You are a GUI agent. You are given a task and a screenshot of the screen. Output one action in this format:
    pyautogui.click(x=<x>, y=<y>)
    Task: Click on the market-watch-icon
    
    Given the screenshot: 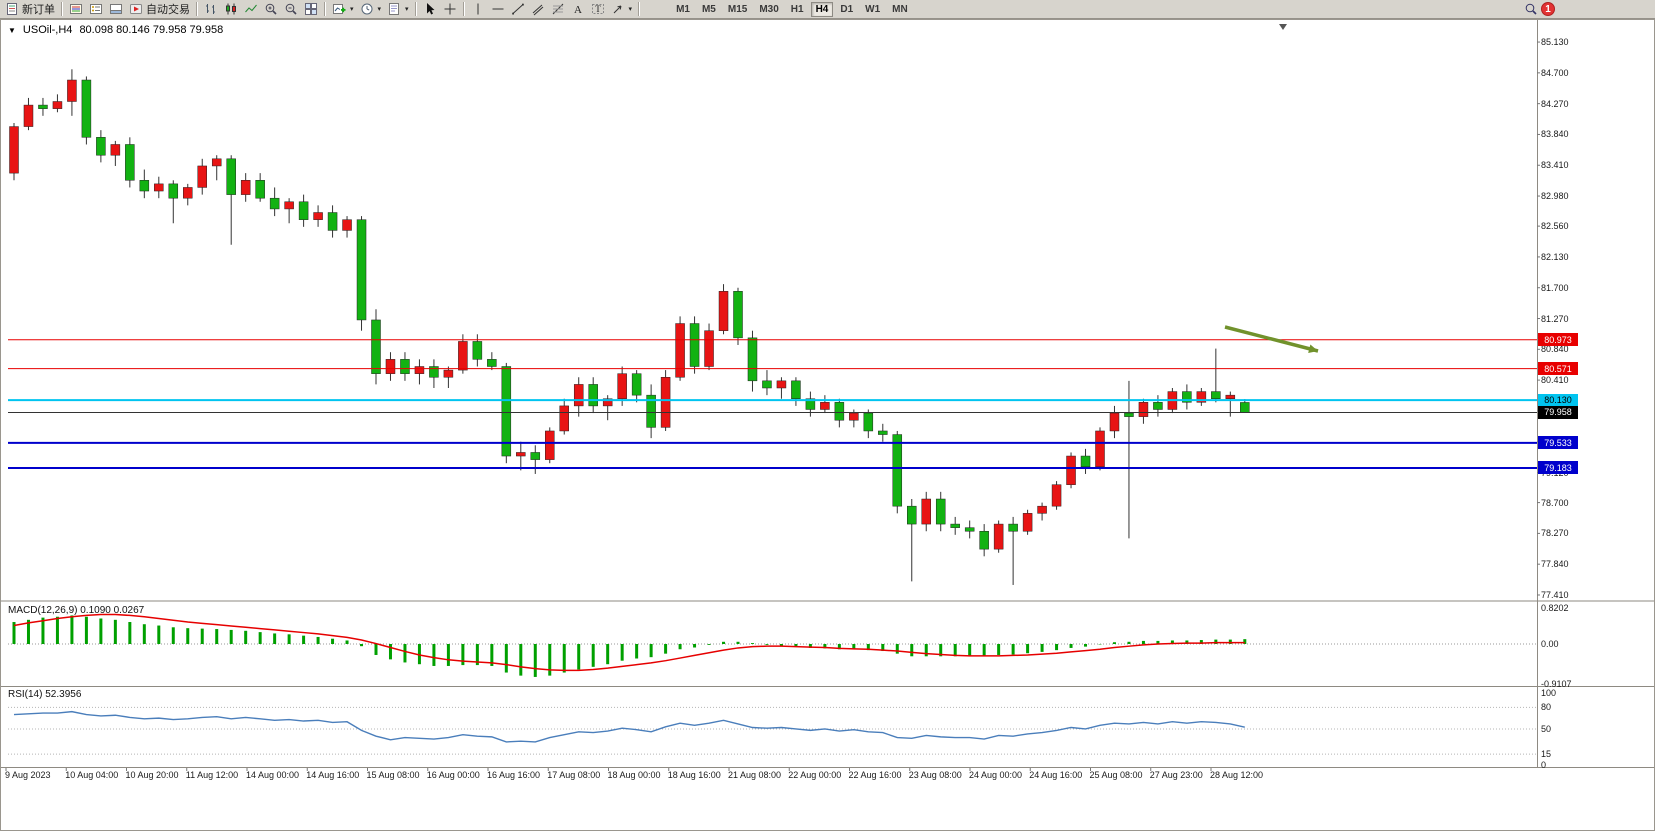 What is the action you would take?
    pyautogui.click(x=76, y=9)
    